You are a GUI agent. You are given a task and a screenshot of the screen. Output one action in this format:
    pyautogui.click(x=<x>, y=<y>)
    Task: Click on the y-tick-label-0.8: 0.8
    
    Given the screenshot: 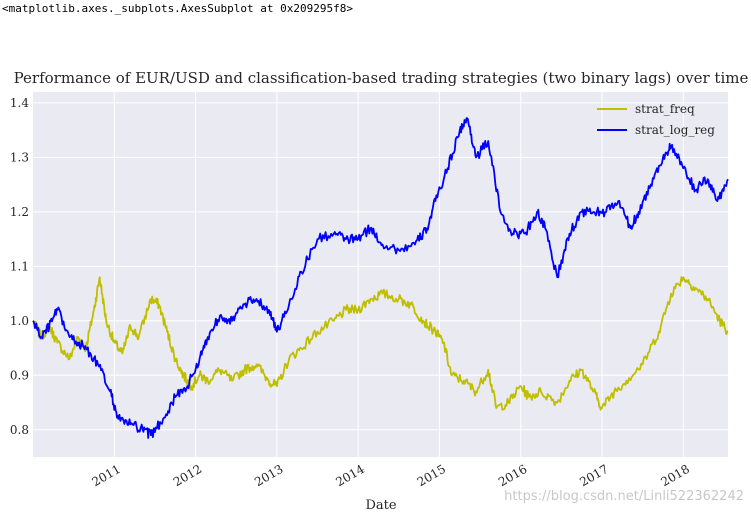 What is the action you would take?
    pyautogui.click(x=19, y=430)
    